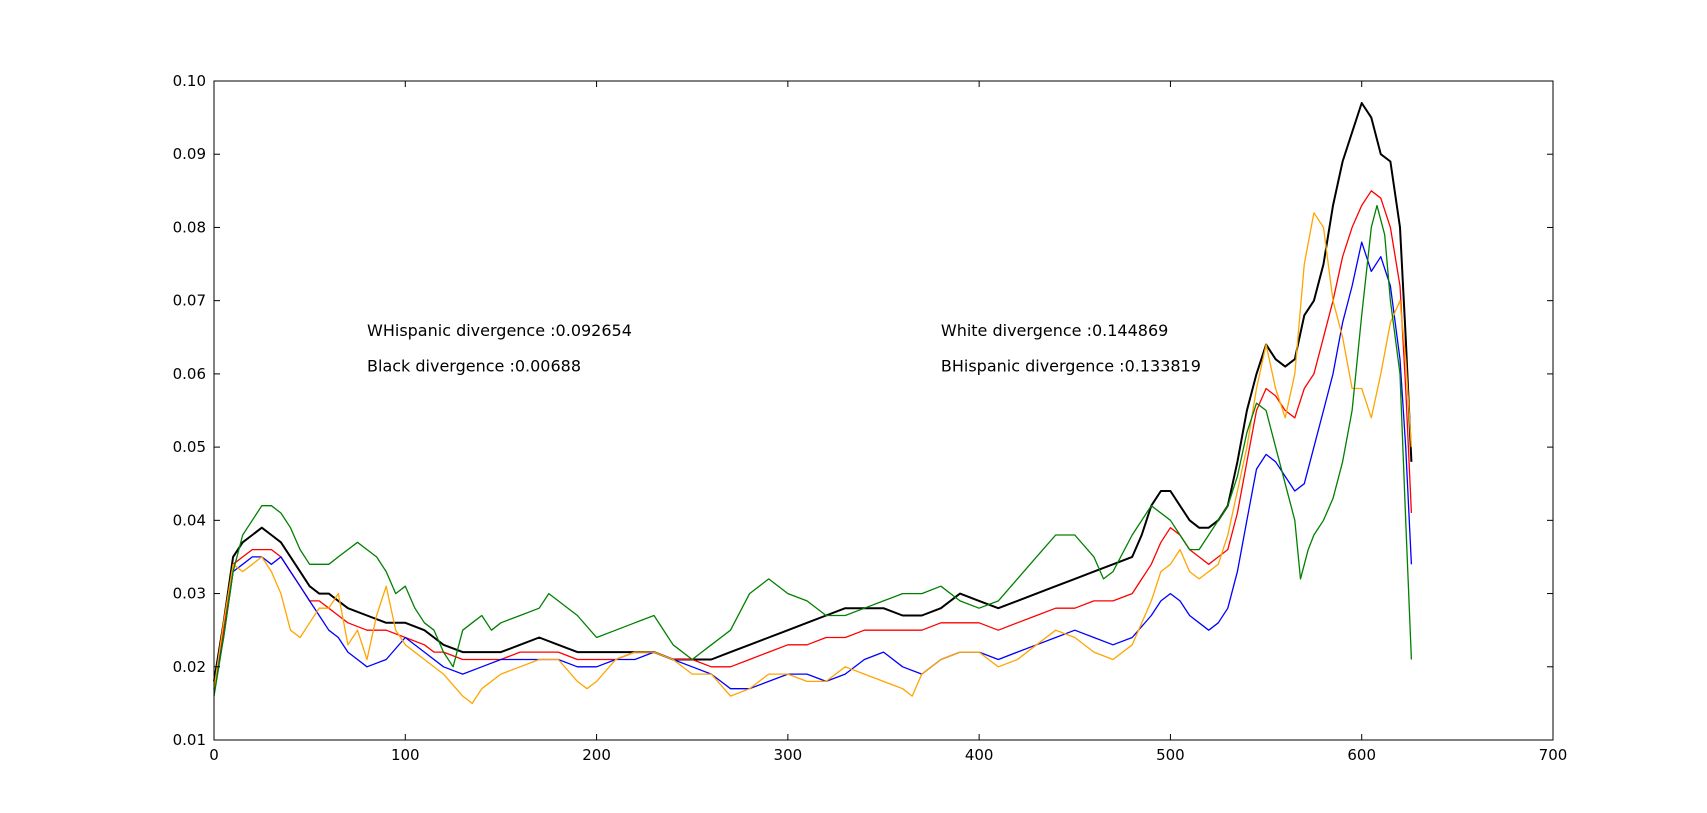  I want to click on y-tick-label: 0.05, so click(189, 447).